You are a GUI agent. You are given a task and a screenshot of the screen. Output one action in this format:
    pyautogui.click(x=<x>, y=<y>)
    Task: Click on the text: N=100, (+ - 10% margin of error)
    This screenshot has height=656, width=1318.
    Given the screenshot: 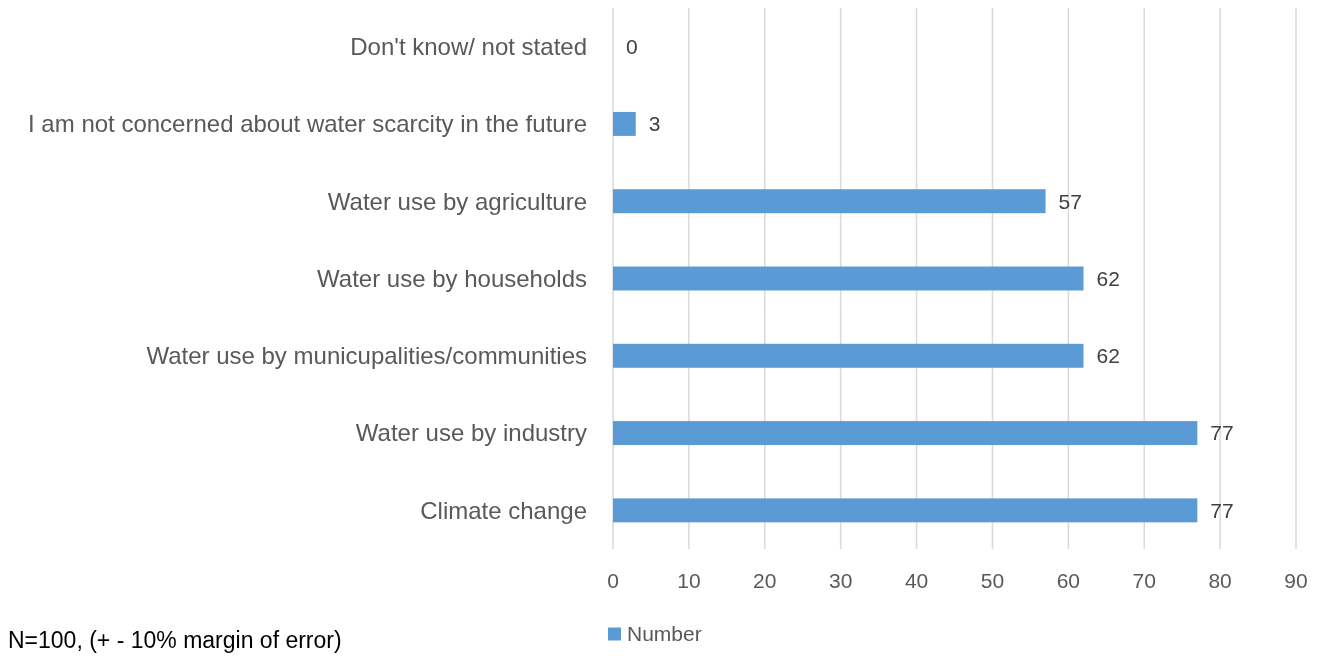 What is the action you would take?
    pyautogui.click(x=175, y=640)
    